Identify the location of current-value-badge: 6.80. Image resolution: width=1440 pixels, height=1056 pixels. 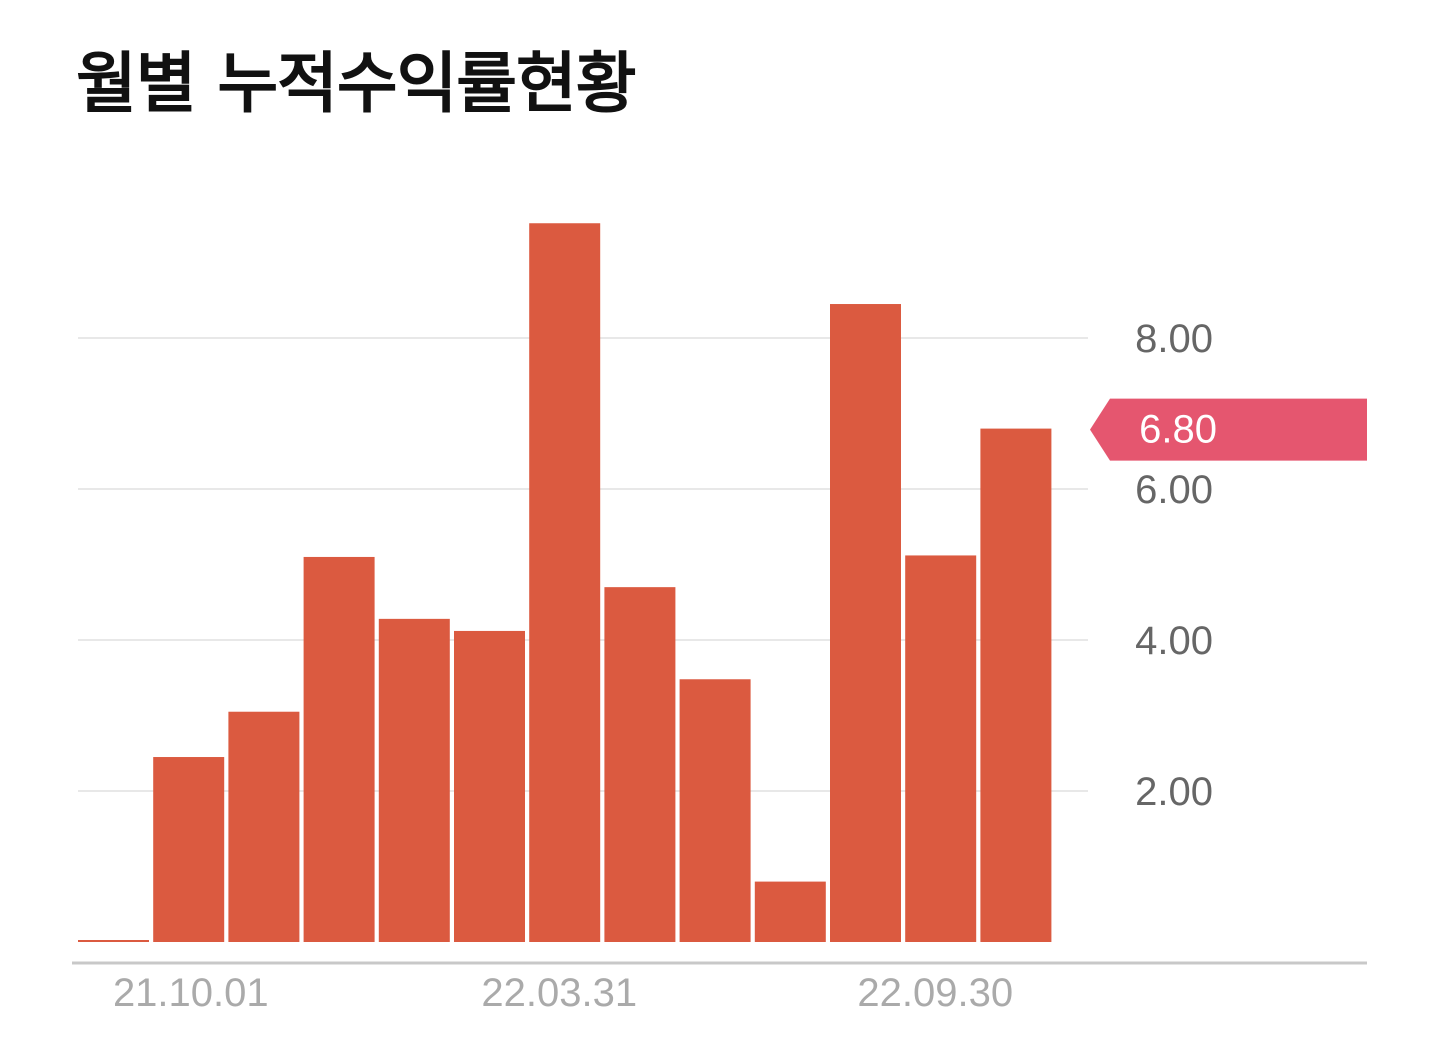
(1228, 429).